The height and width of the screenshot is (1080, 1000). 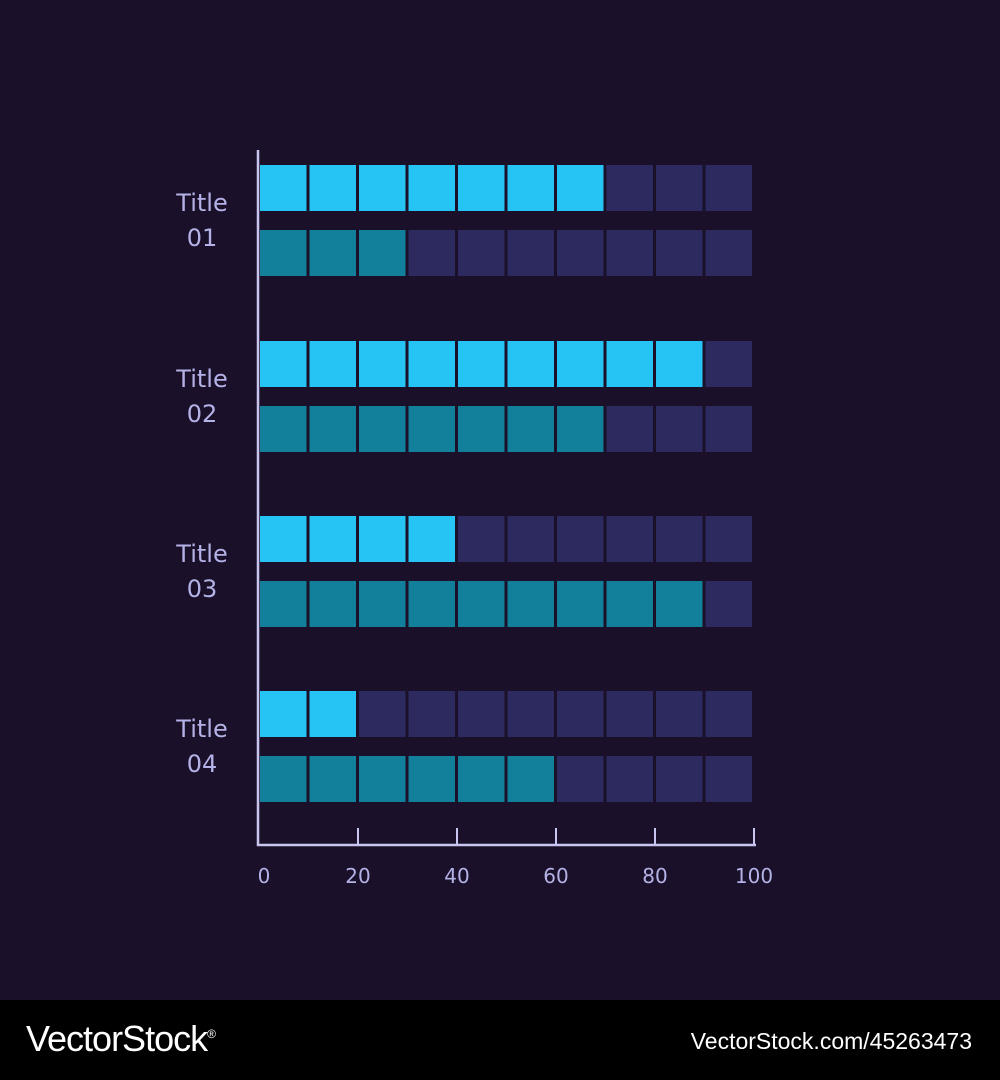 I want to click on x-tick-label: 40, so click(x=456, y=876).